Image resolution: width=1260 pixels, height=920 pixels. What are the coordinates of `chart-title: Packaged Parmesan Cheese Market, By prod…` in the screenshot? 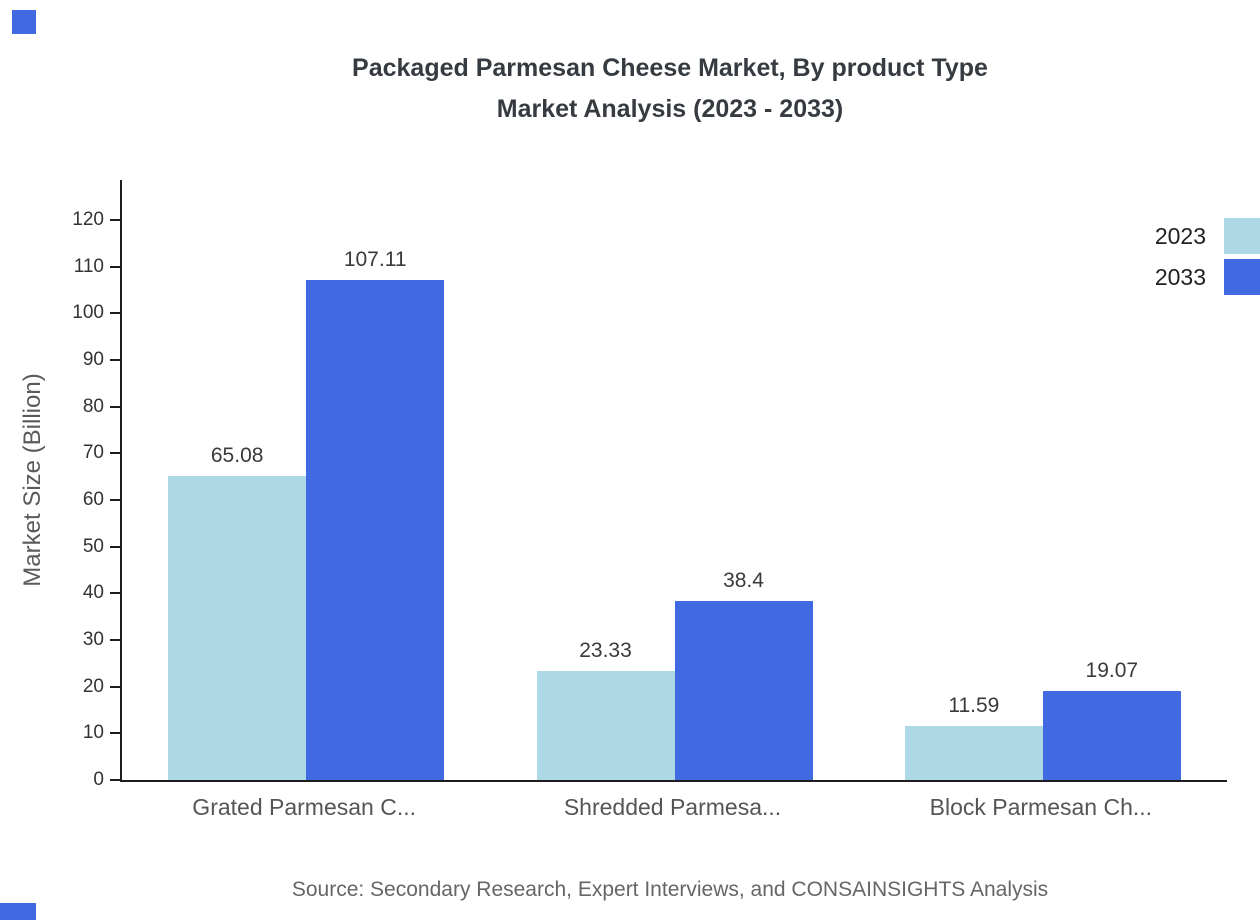 It's located at (670, 89).